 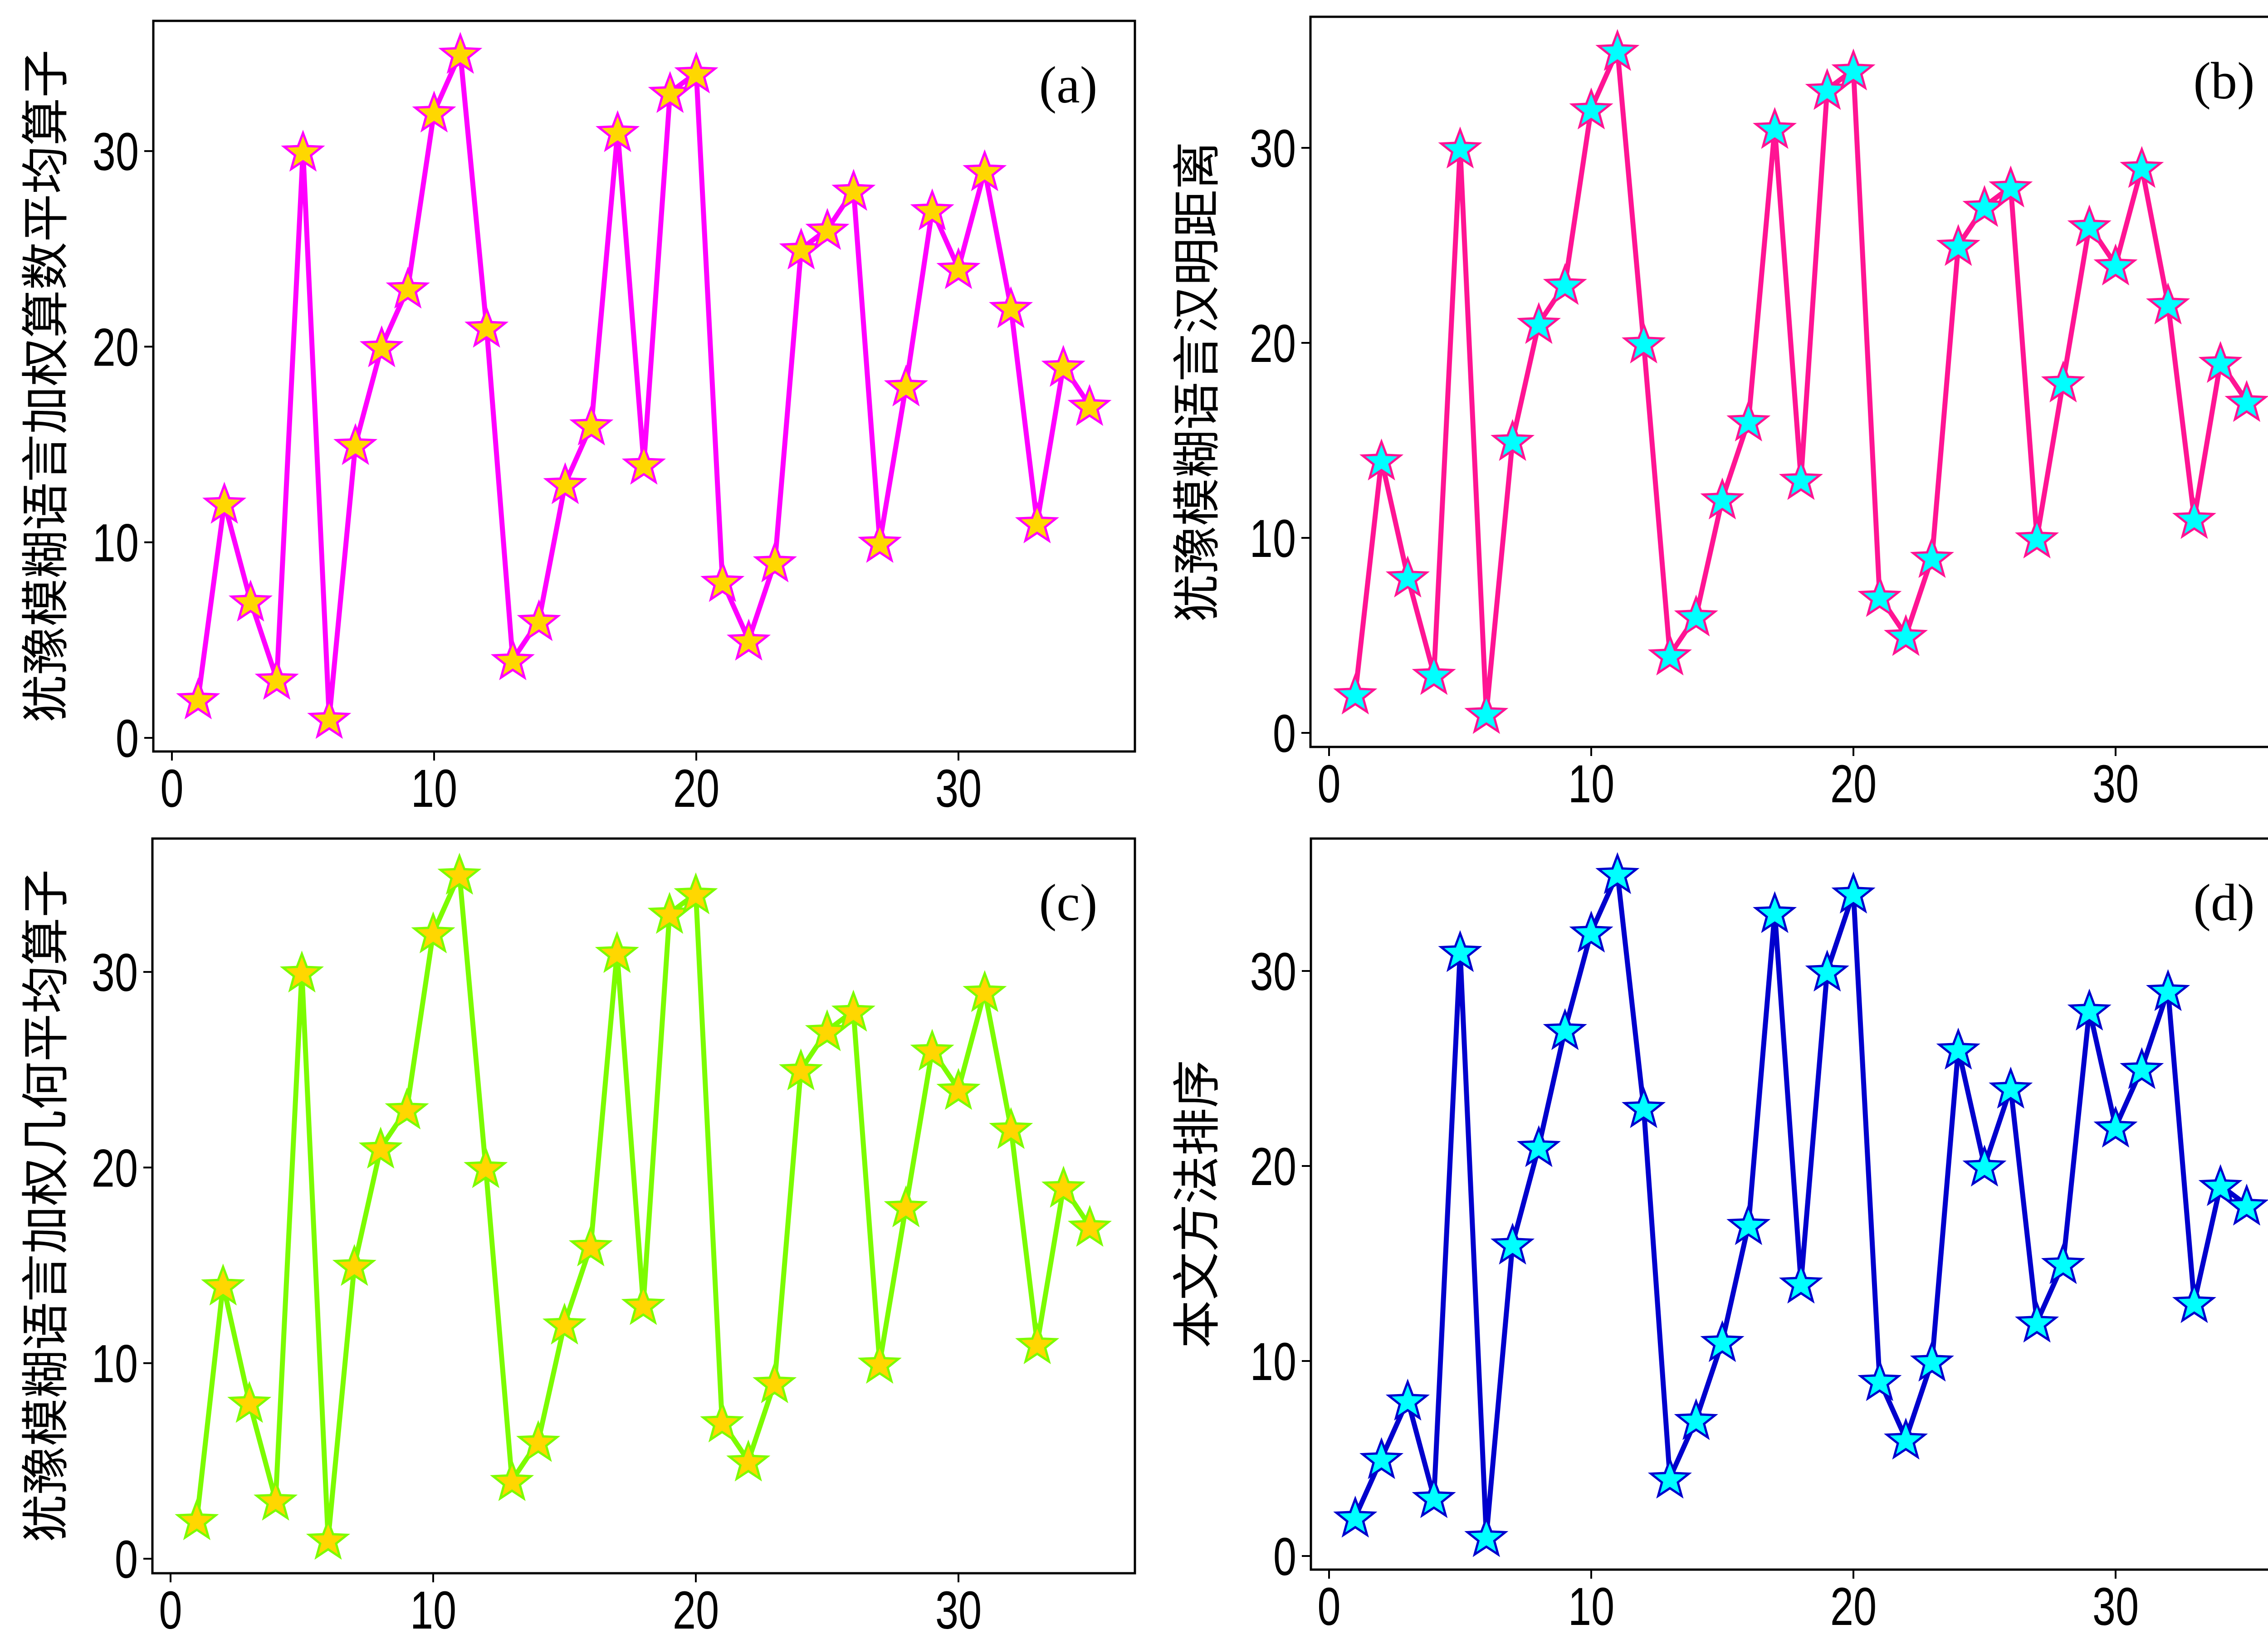 What do you see at coordinates (1280, 441) in the screenshot?
I see `y-axis-b: 0 10 20 30` at bounding box center [1280, 441].